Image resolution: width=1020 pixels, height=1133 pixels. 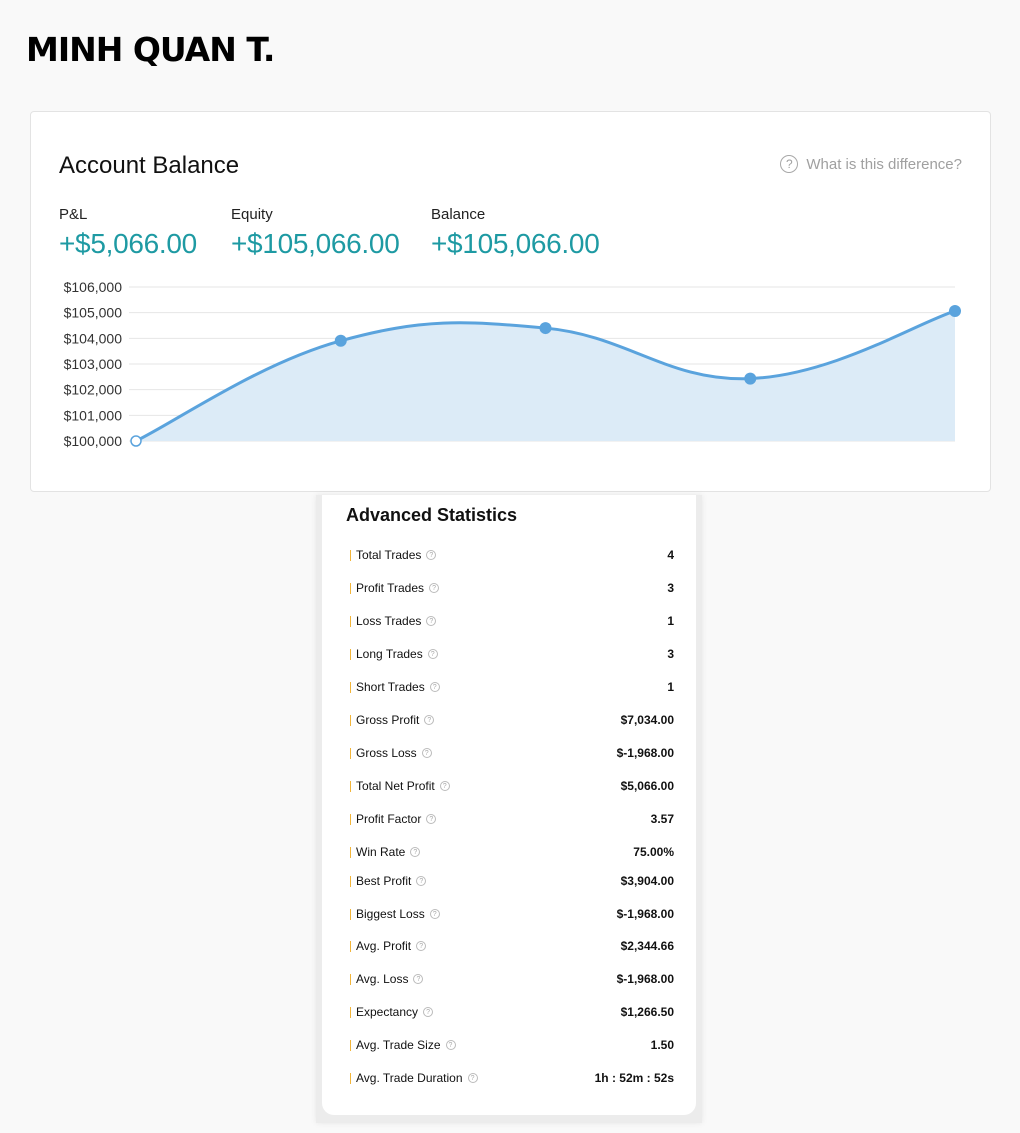 What do you see at coordinates (395, 588) in the screenshot?
I see `stat-label-group: Profit Trades?` at bounding box center [395, 588].